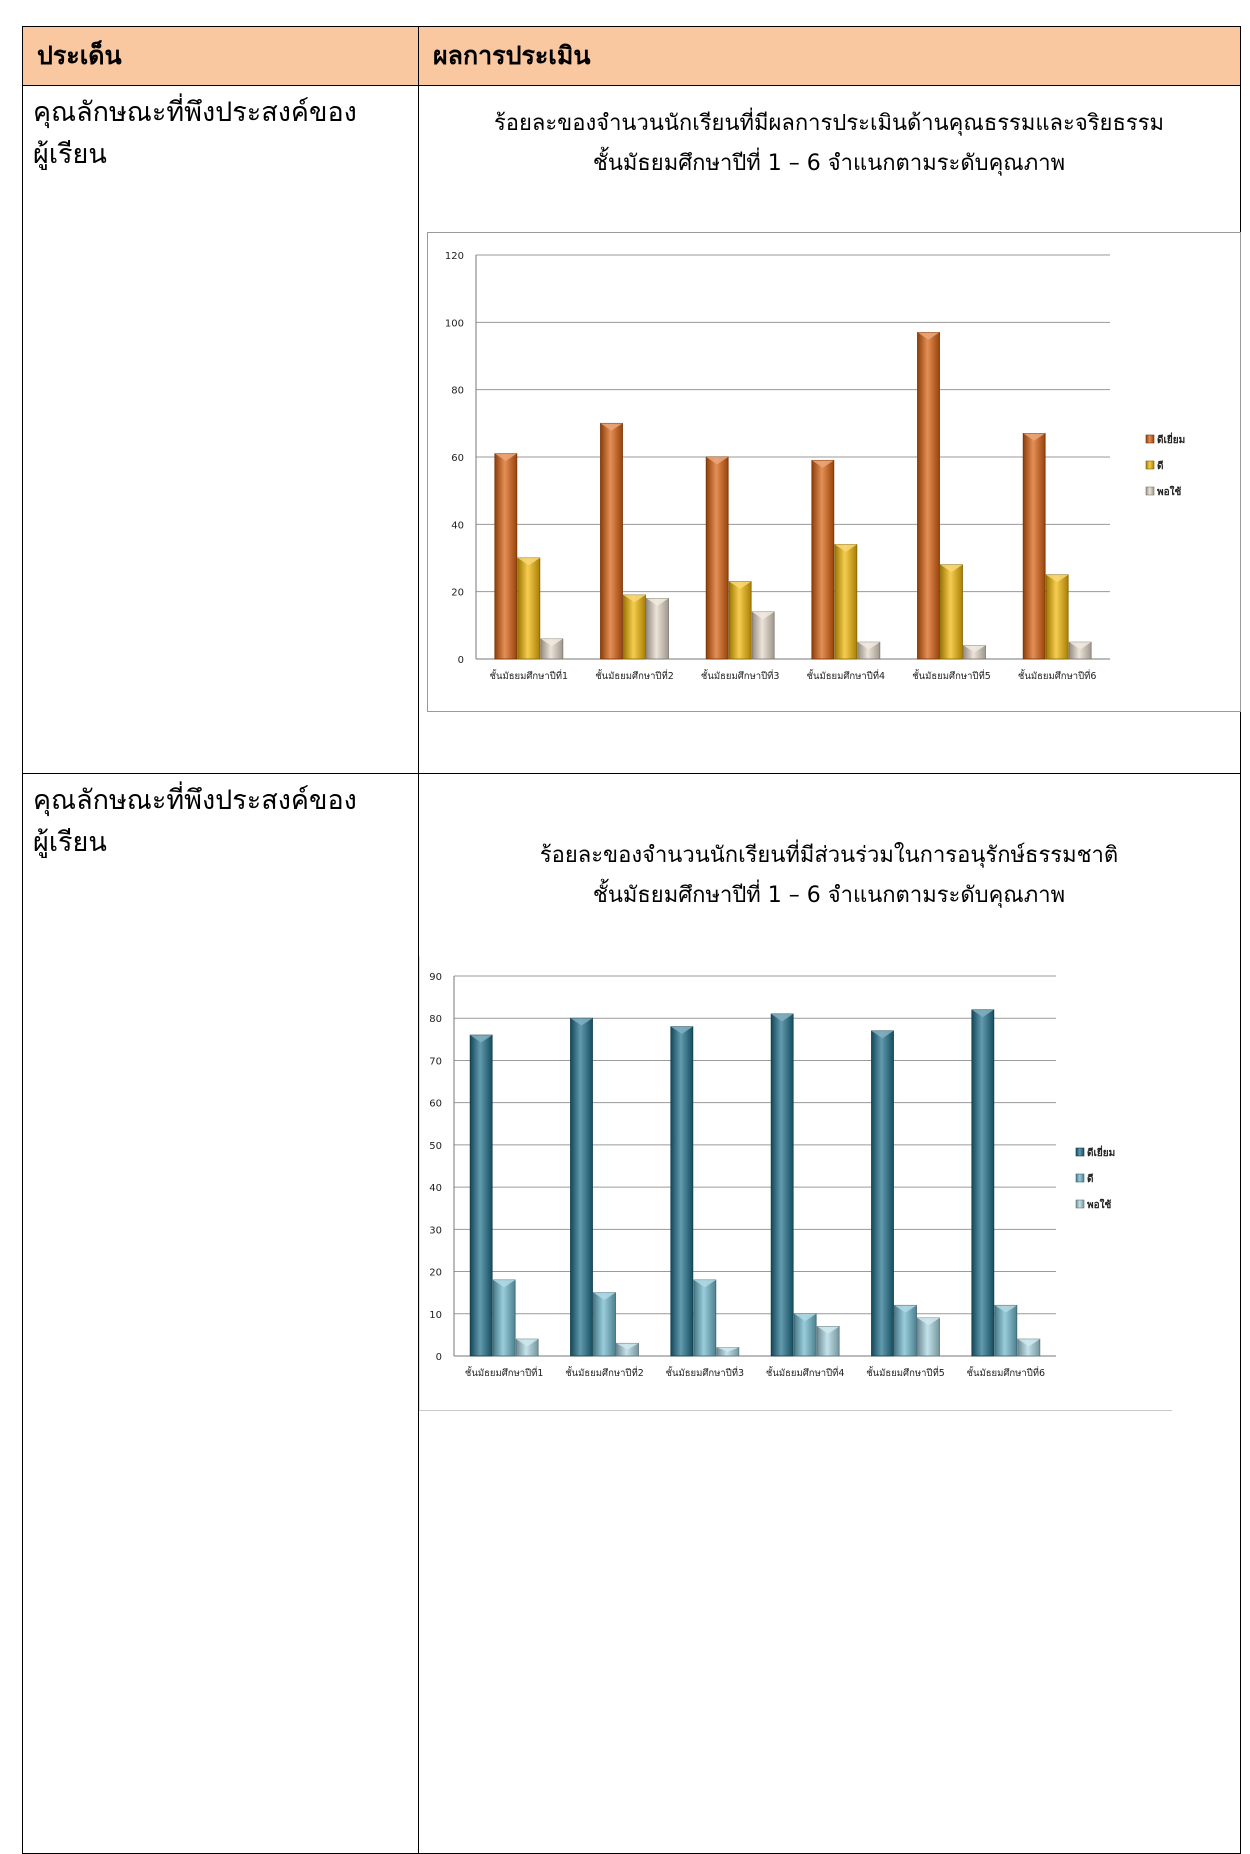 This screenshot has width=1250, height=1854. What do you see at coordinates (882, 1193) in the screenshot?
I see `chart2-bar-s1-c5` at bounding box center [882, 1193].